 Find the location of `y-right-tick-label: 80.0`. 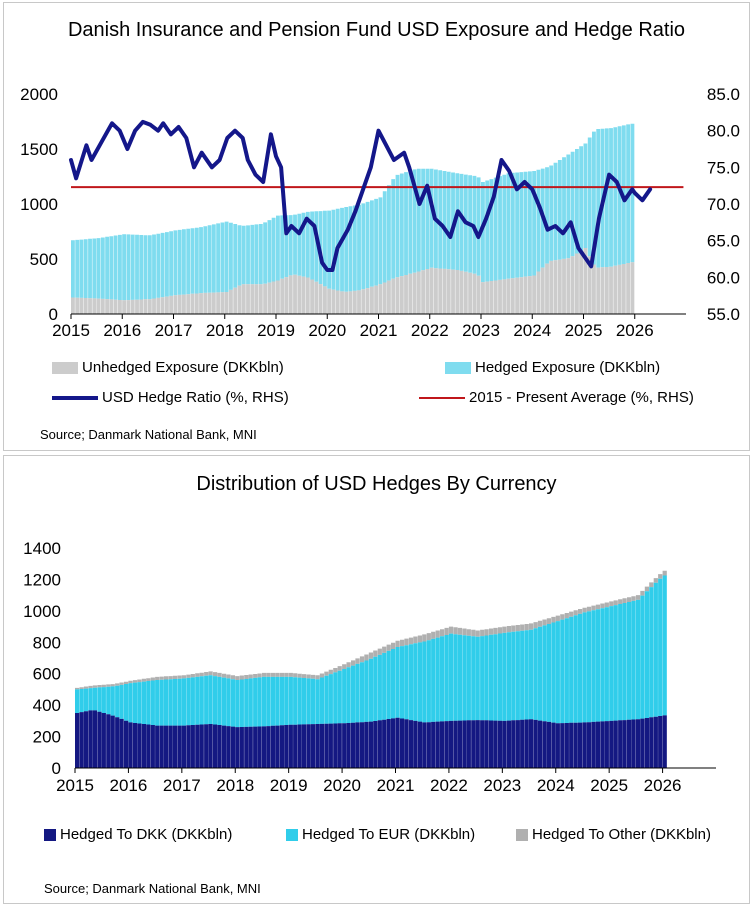

y-right-tick-label: 80.0 is located at coordinates (723, 131).